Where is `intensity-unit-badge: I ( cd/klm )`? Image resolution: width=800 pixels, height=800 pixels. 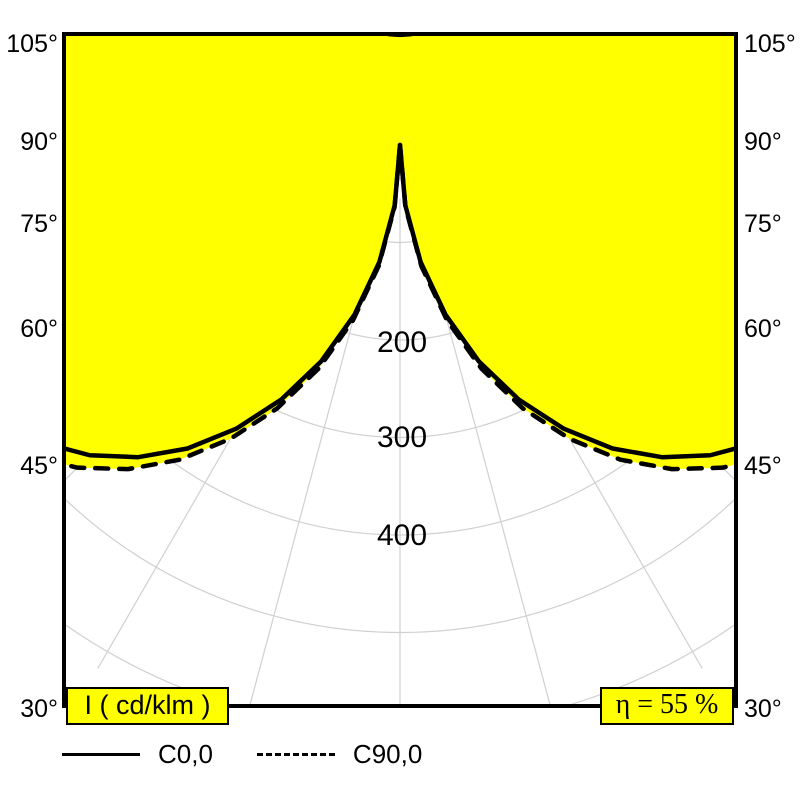
intensity-unit-badge: I ( cd/klm ) is located at coordinates (147, 706).